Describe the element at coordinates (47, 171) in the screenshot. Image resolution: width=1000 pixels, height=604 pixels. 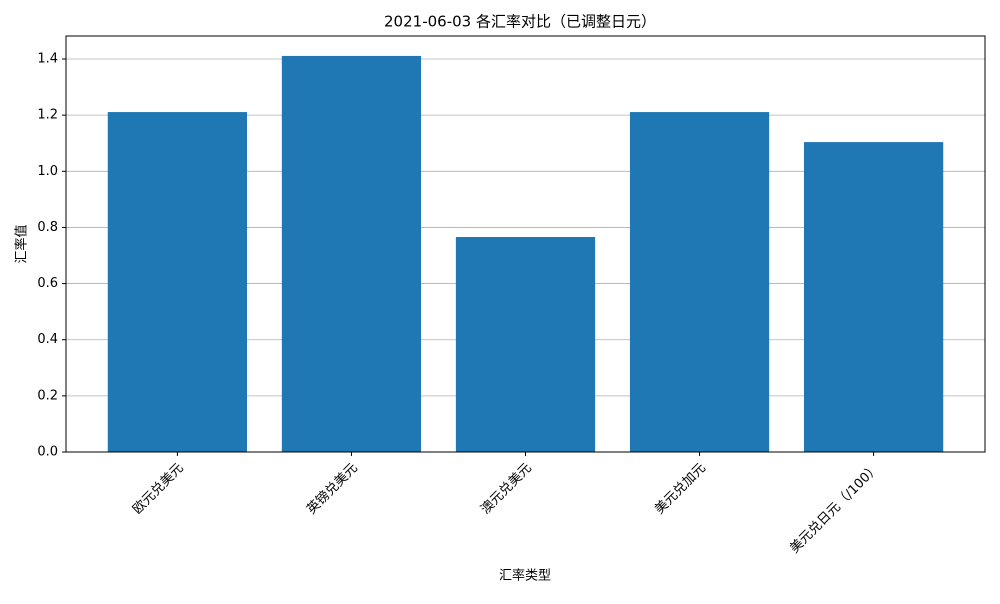
I see `y-tick-label: 1.0` at that location.